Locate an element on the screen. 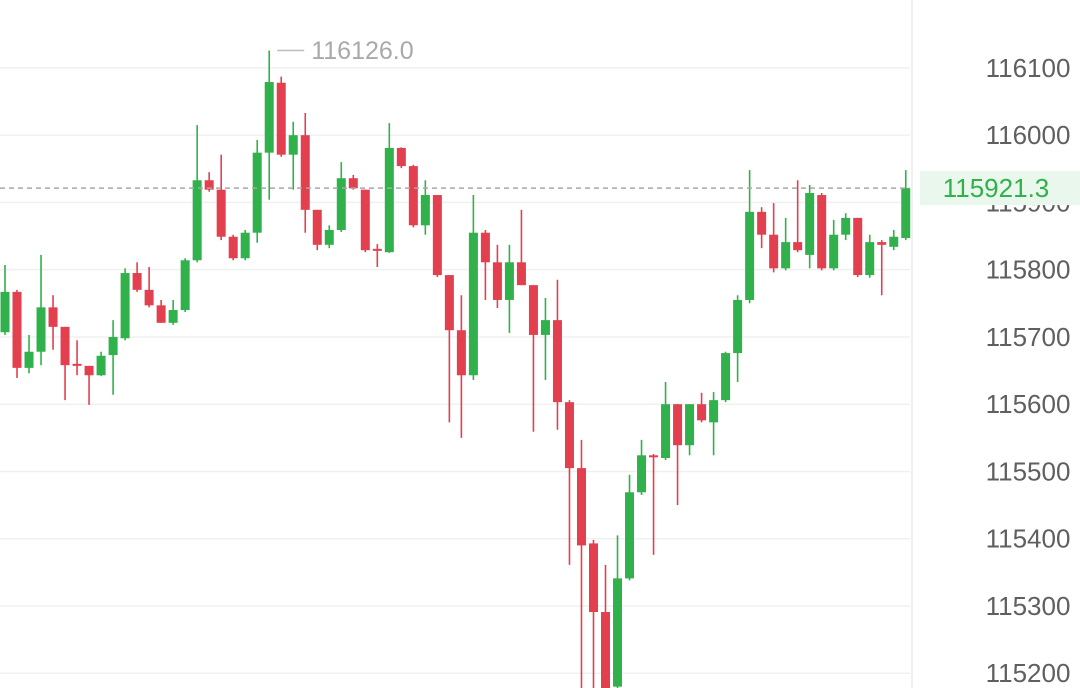 This screenshot has width=1080, height=688. y-tick-label: 115400 is located at coordinates (1028, 539).